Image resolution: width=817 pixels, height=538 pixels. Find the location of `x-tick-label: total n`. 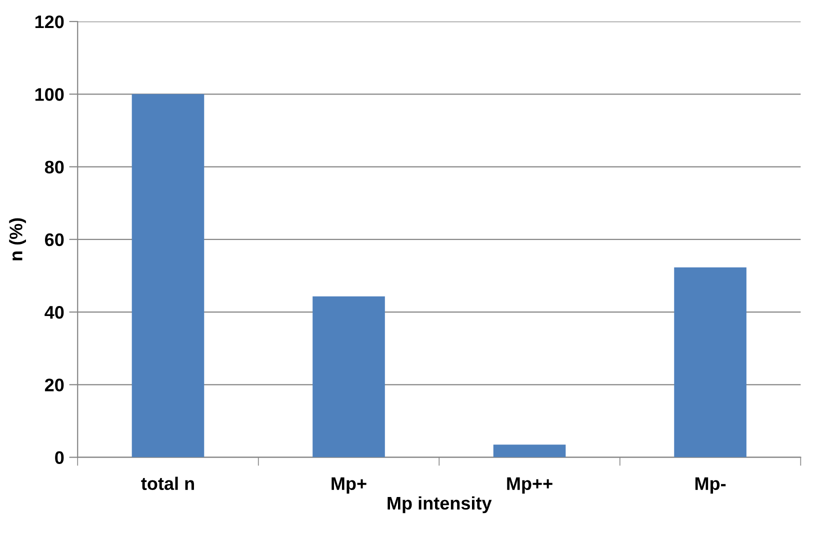

x-tick-label: total n is located at coordinates (167, 483).